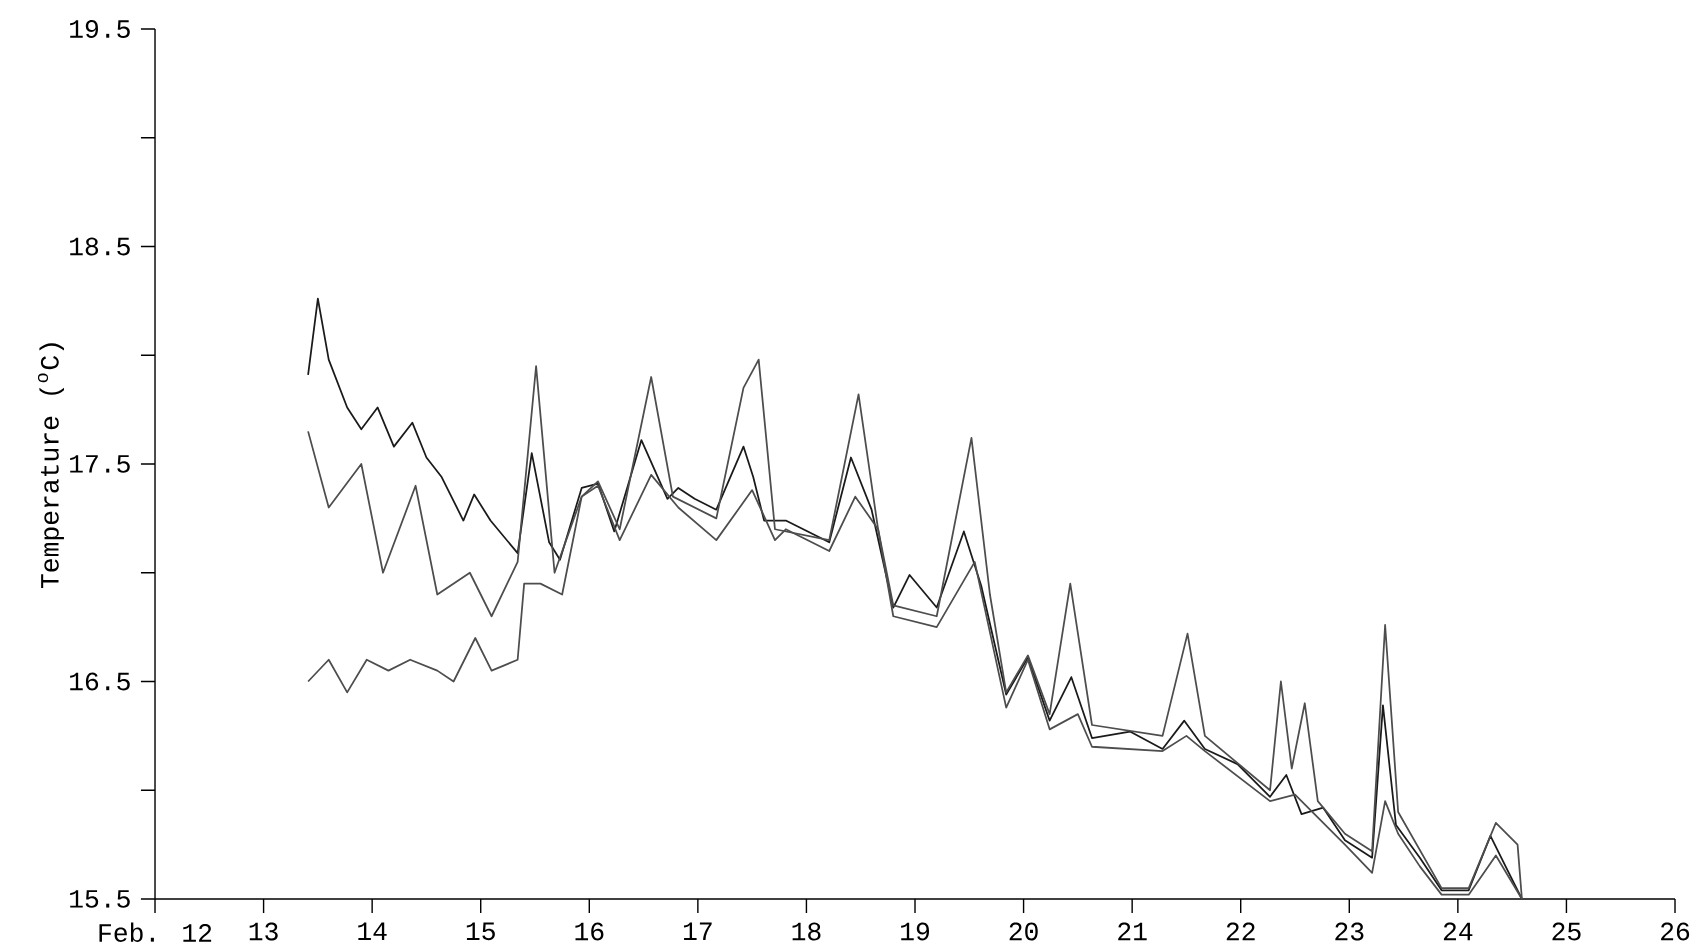 The width and height of the screenshot is (1706, 951). I want to click on x-tick-label: 21, so click(1132, 931).